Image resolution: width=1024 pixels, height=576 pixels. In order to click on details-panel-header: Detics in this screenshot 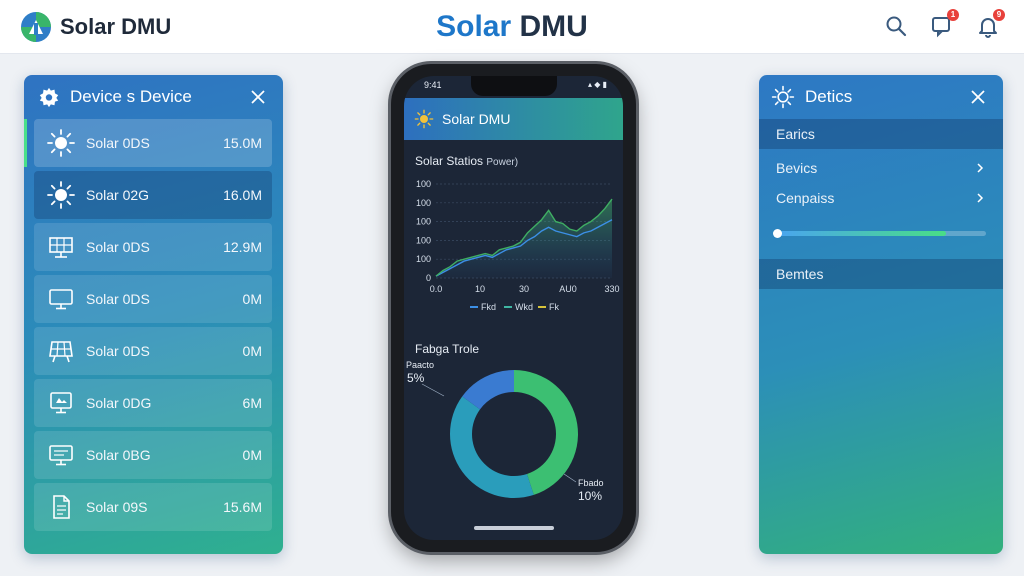, I will do `click(881, 97)`.